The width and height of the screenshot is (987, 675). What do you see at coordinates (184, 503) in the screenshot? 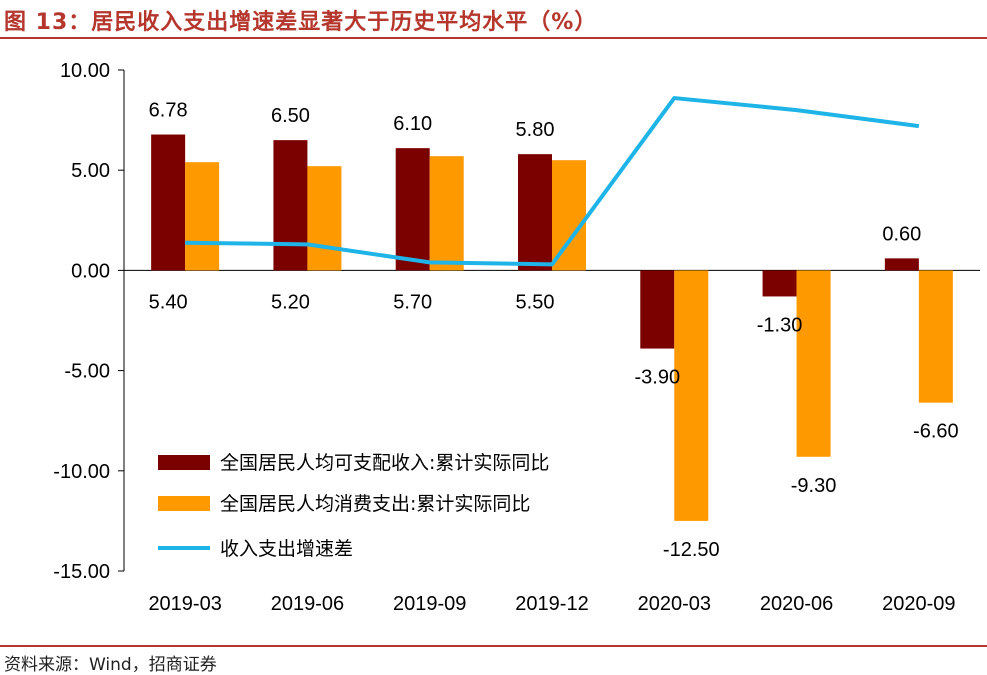
I see `legend-swatch-consumption` at bounding box center [184, 503].